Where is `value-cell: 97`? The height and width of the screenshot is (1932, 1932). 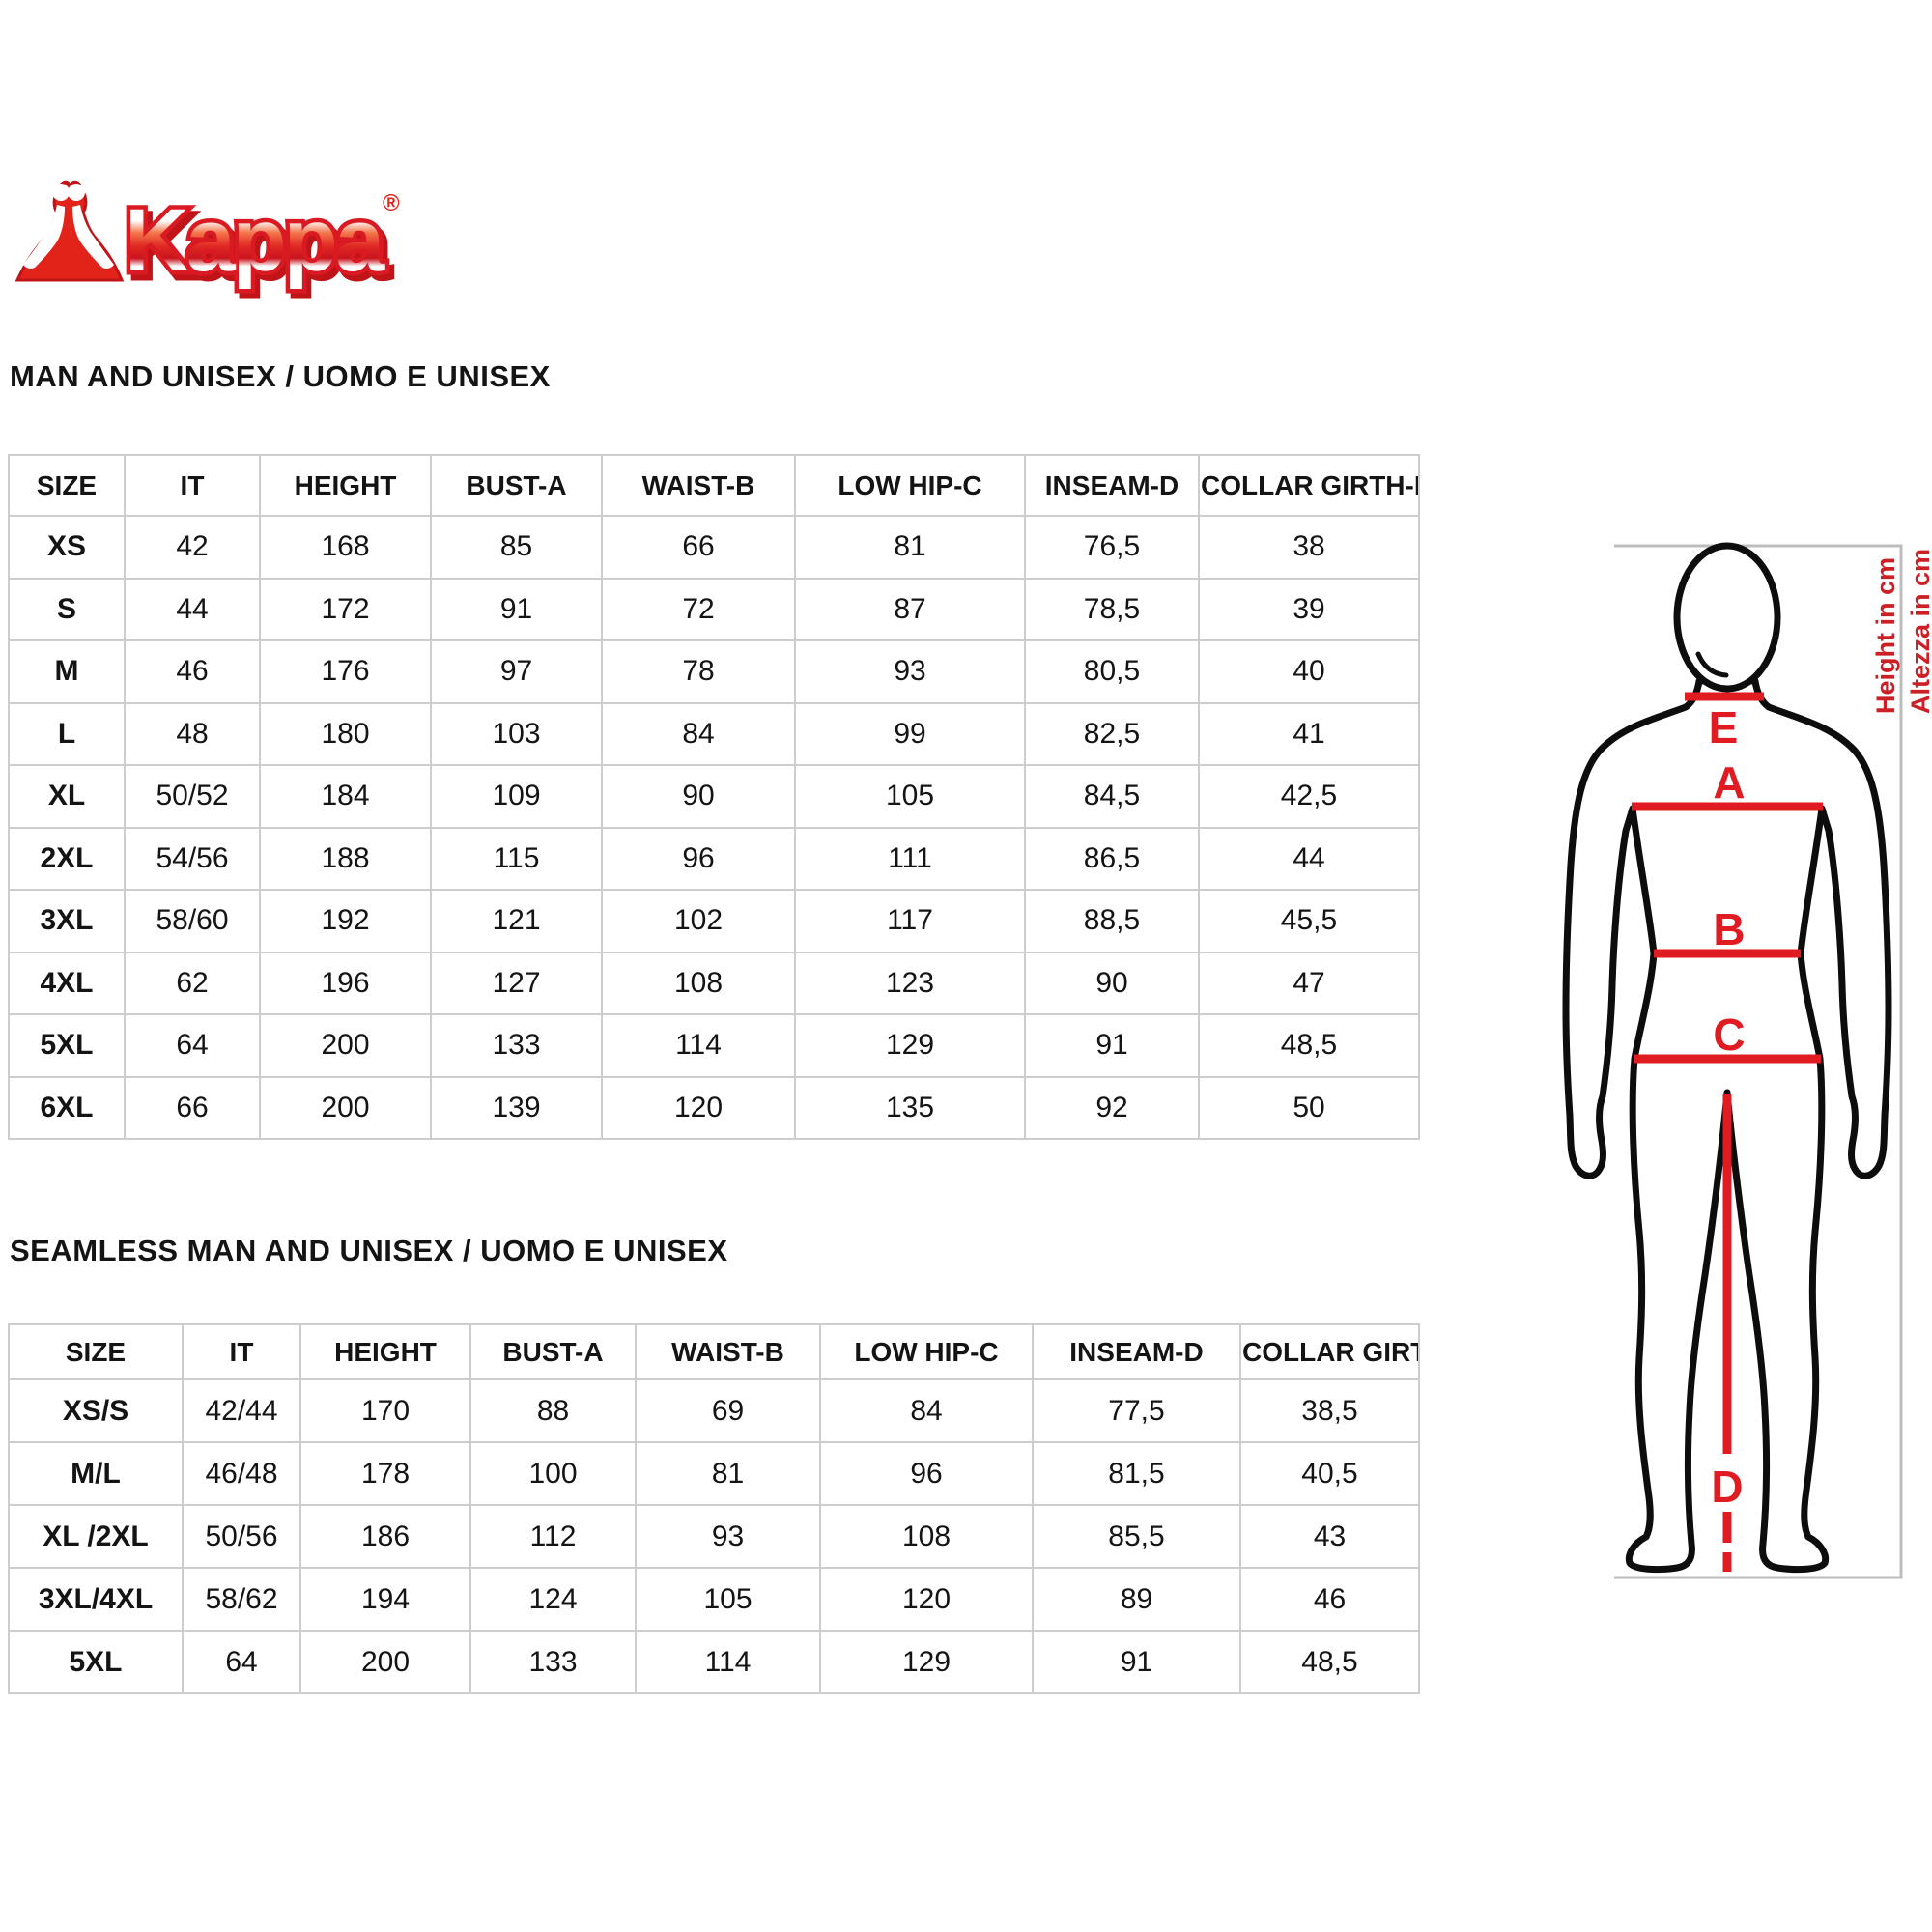
value-cell: 97 is located at coordinates (516, 671).